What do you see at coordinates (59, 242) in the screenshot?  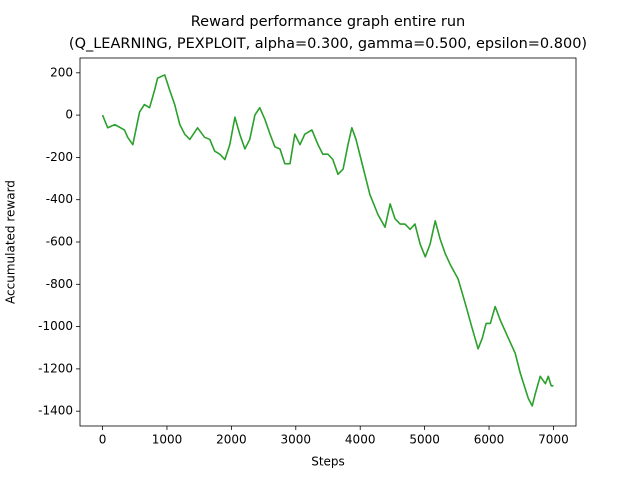 I see `y-tick-label: -600` at bounding box center [59, 242].